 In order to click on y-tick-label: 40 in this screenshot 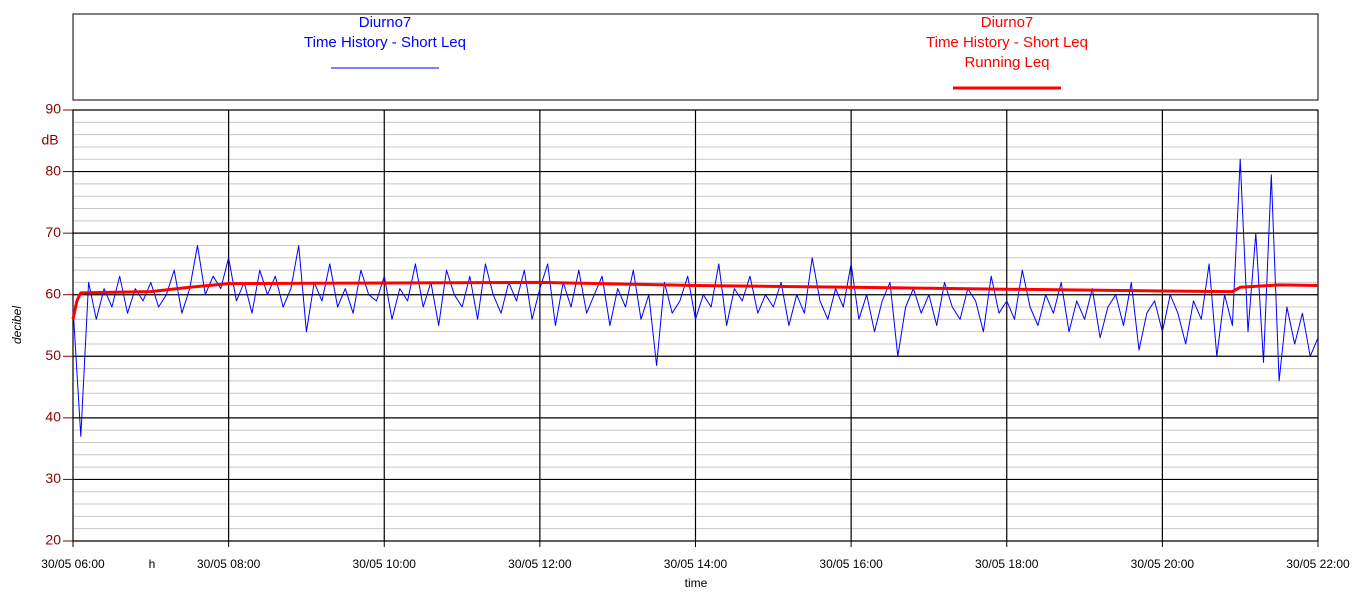, I will do `click(53, 417)`.